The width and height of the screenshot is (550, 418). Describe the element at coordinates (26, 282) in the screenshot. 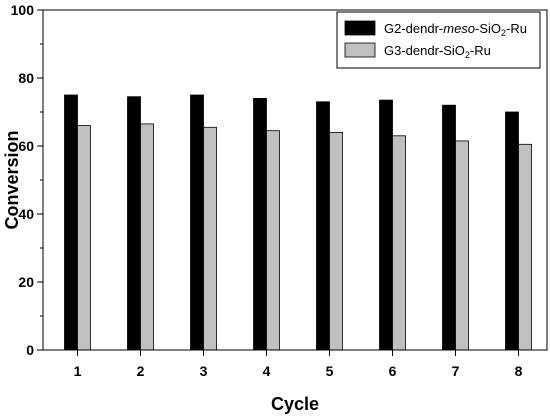

I see `y-tick-label-20: 20` at that location.